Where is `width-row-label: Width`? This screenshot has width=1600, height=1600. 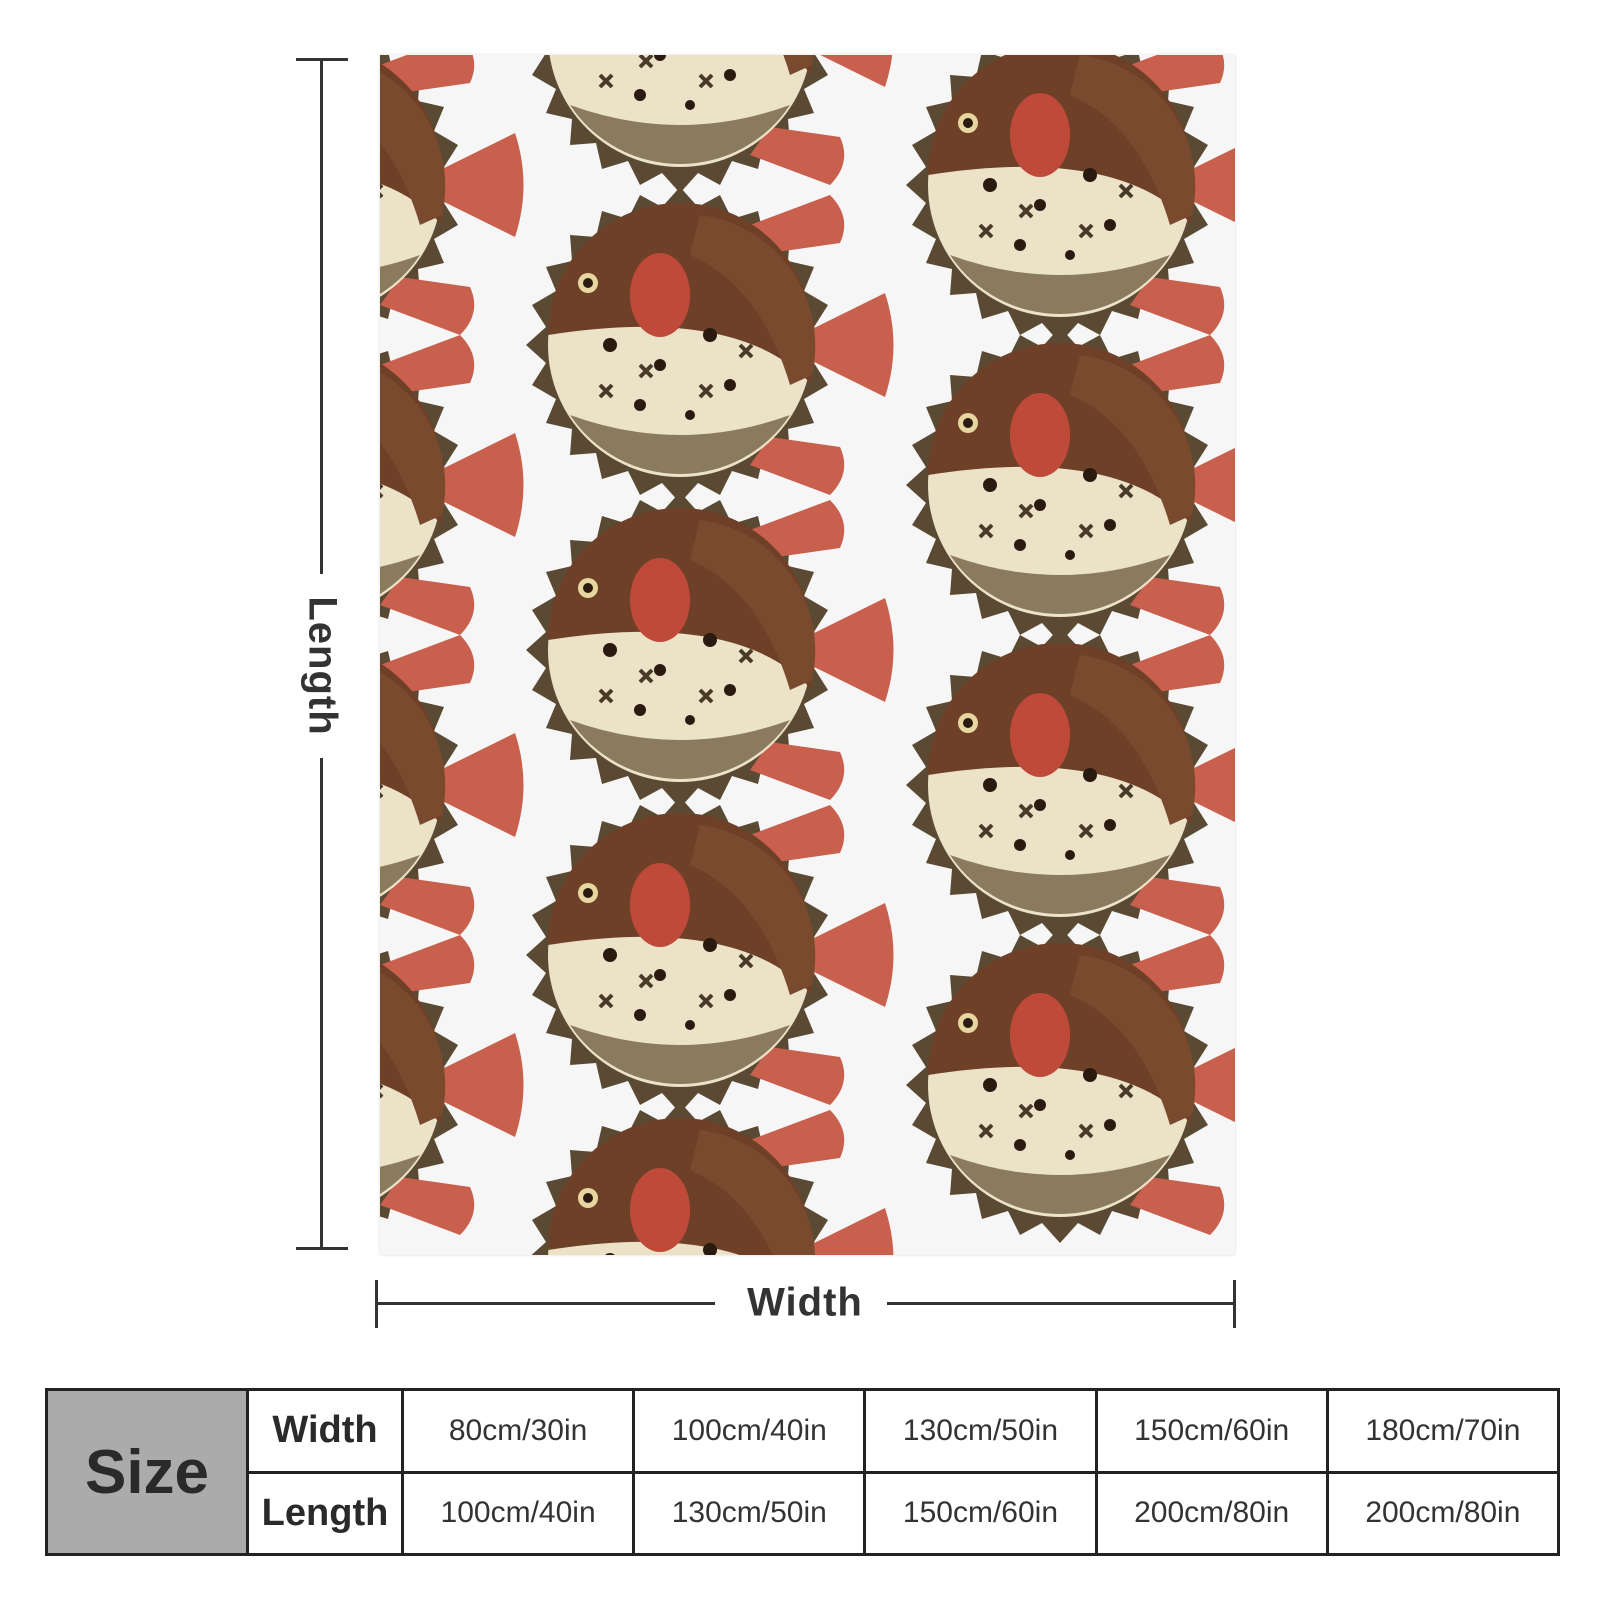 width-row-label: Width is located at coordinates (325, 1431).